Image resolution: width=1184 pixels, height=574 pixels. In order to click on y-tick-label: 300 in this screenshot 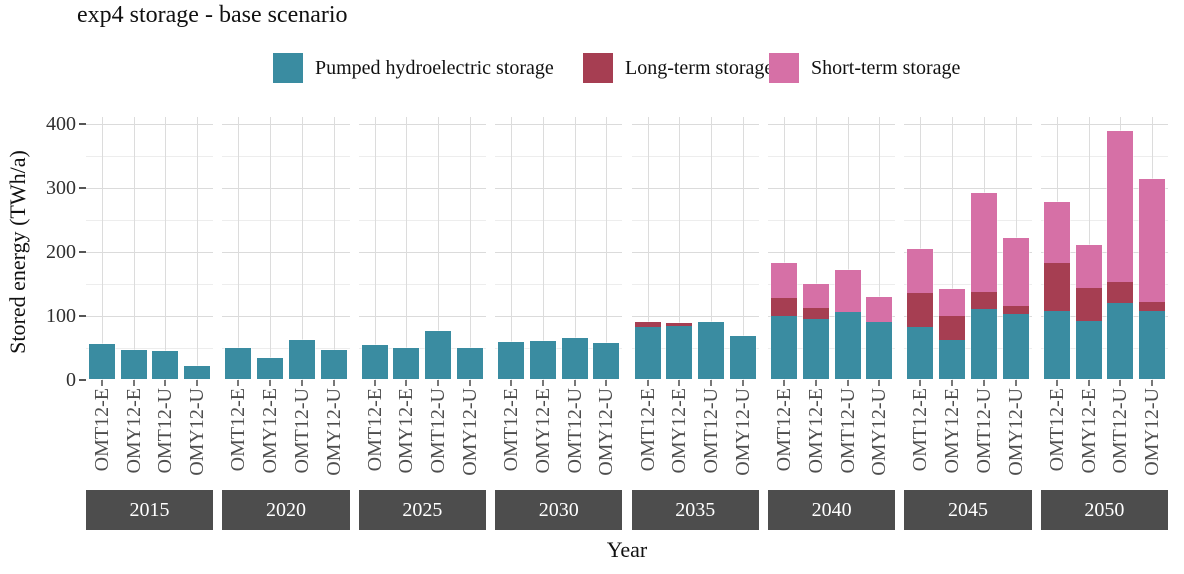, I will do `click(61, 188)`.